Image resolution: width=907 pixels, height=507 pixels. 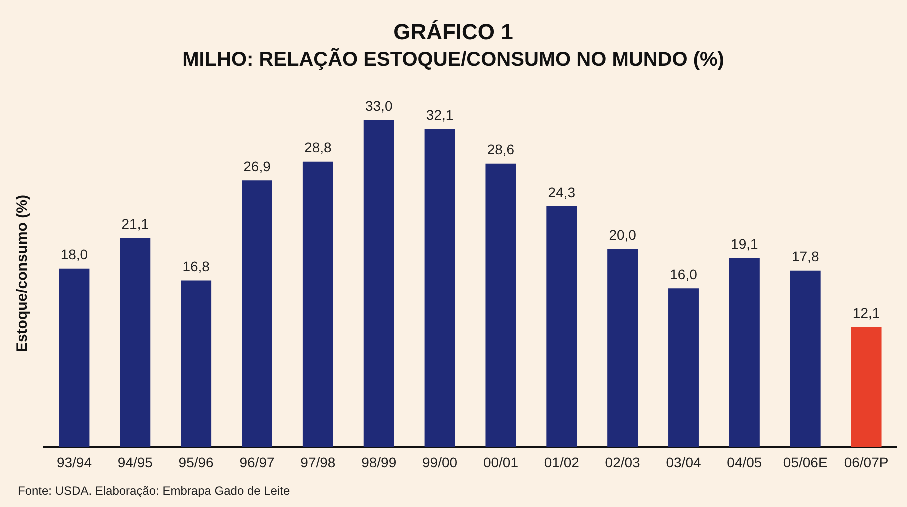 I want to click on data-label: 12,1, so click(x=866, y=313).